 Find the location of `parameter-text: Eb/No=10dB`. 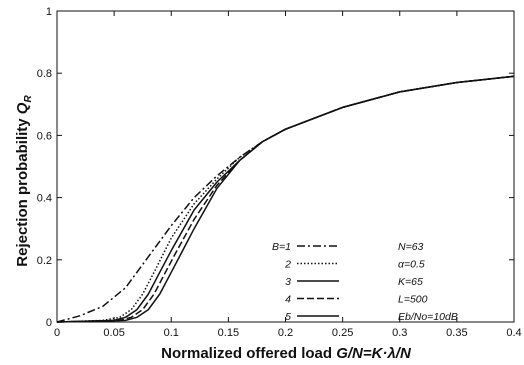

parameter-text: Eb/No=10dB is located at coordinates (428, 317).